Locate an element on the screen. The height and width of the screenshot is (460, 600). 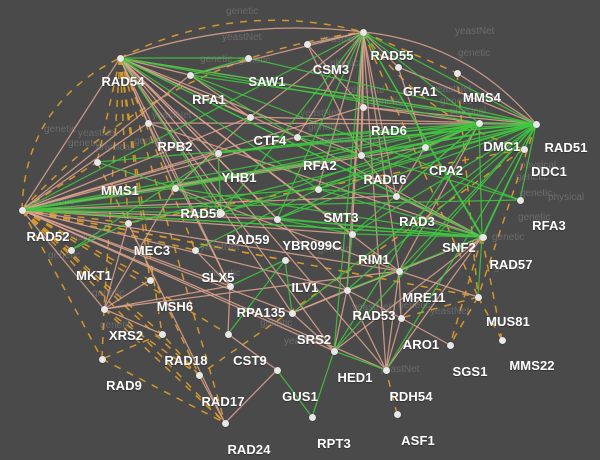
node-saw1 is located at coordinates (248, 58).